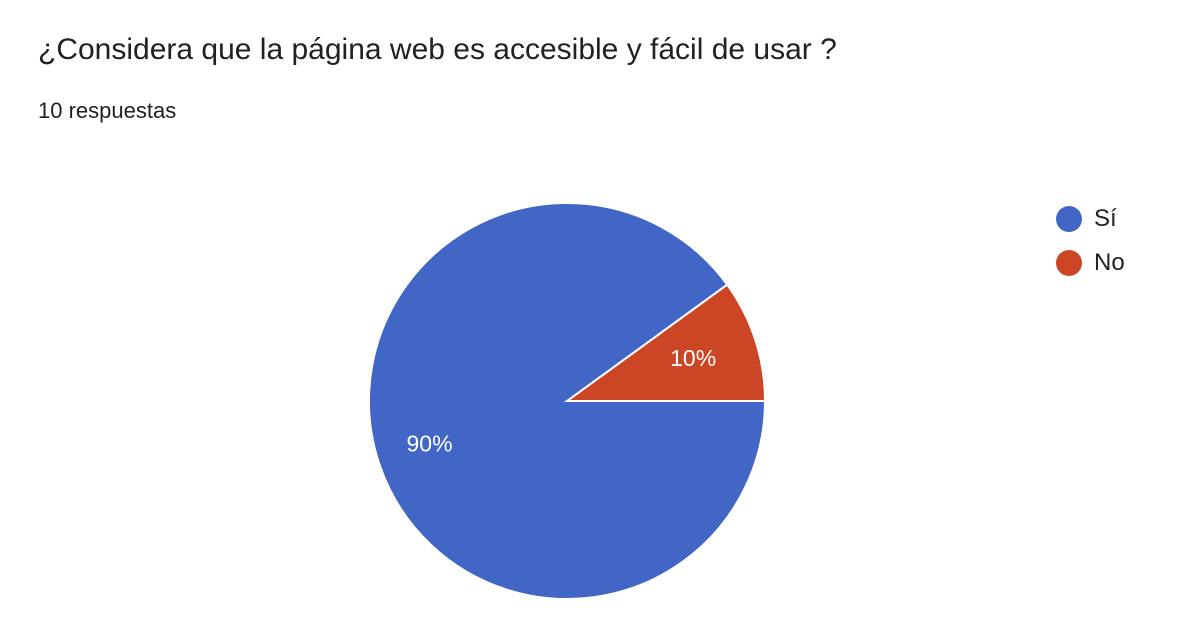  I want to click on legend-label: No, so click(1109, 262).